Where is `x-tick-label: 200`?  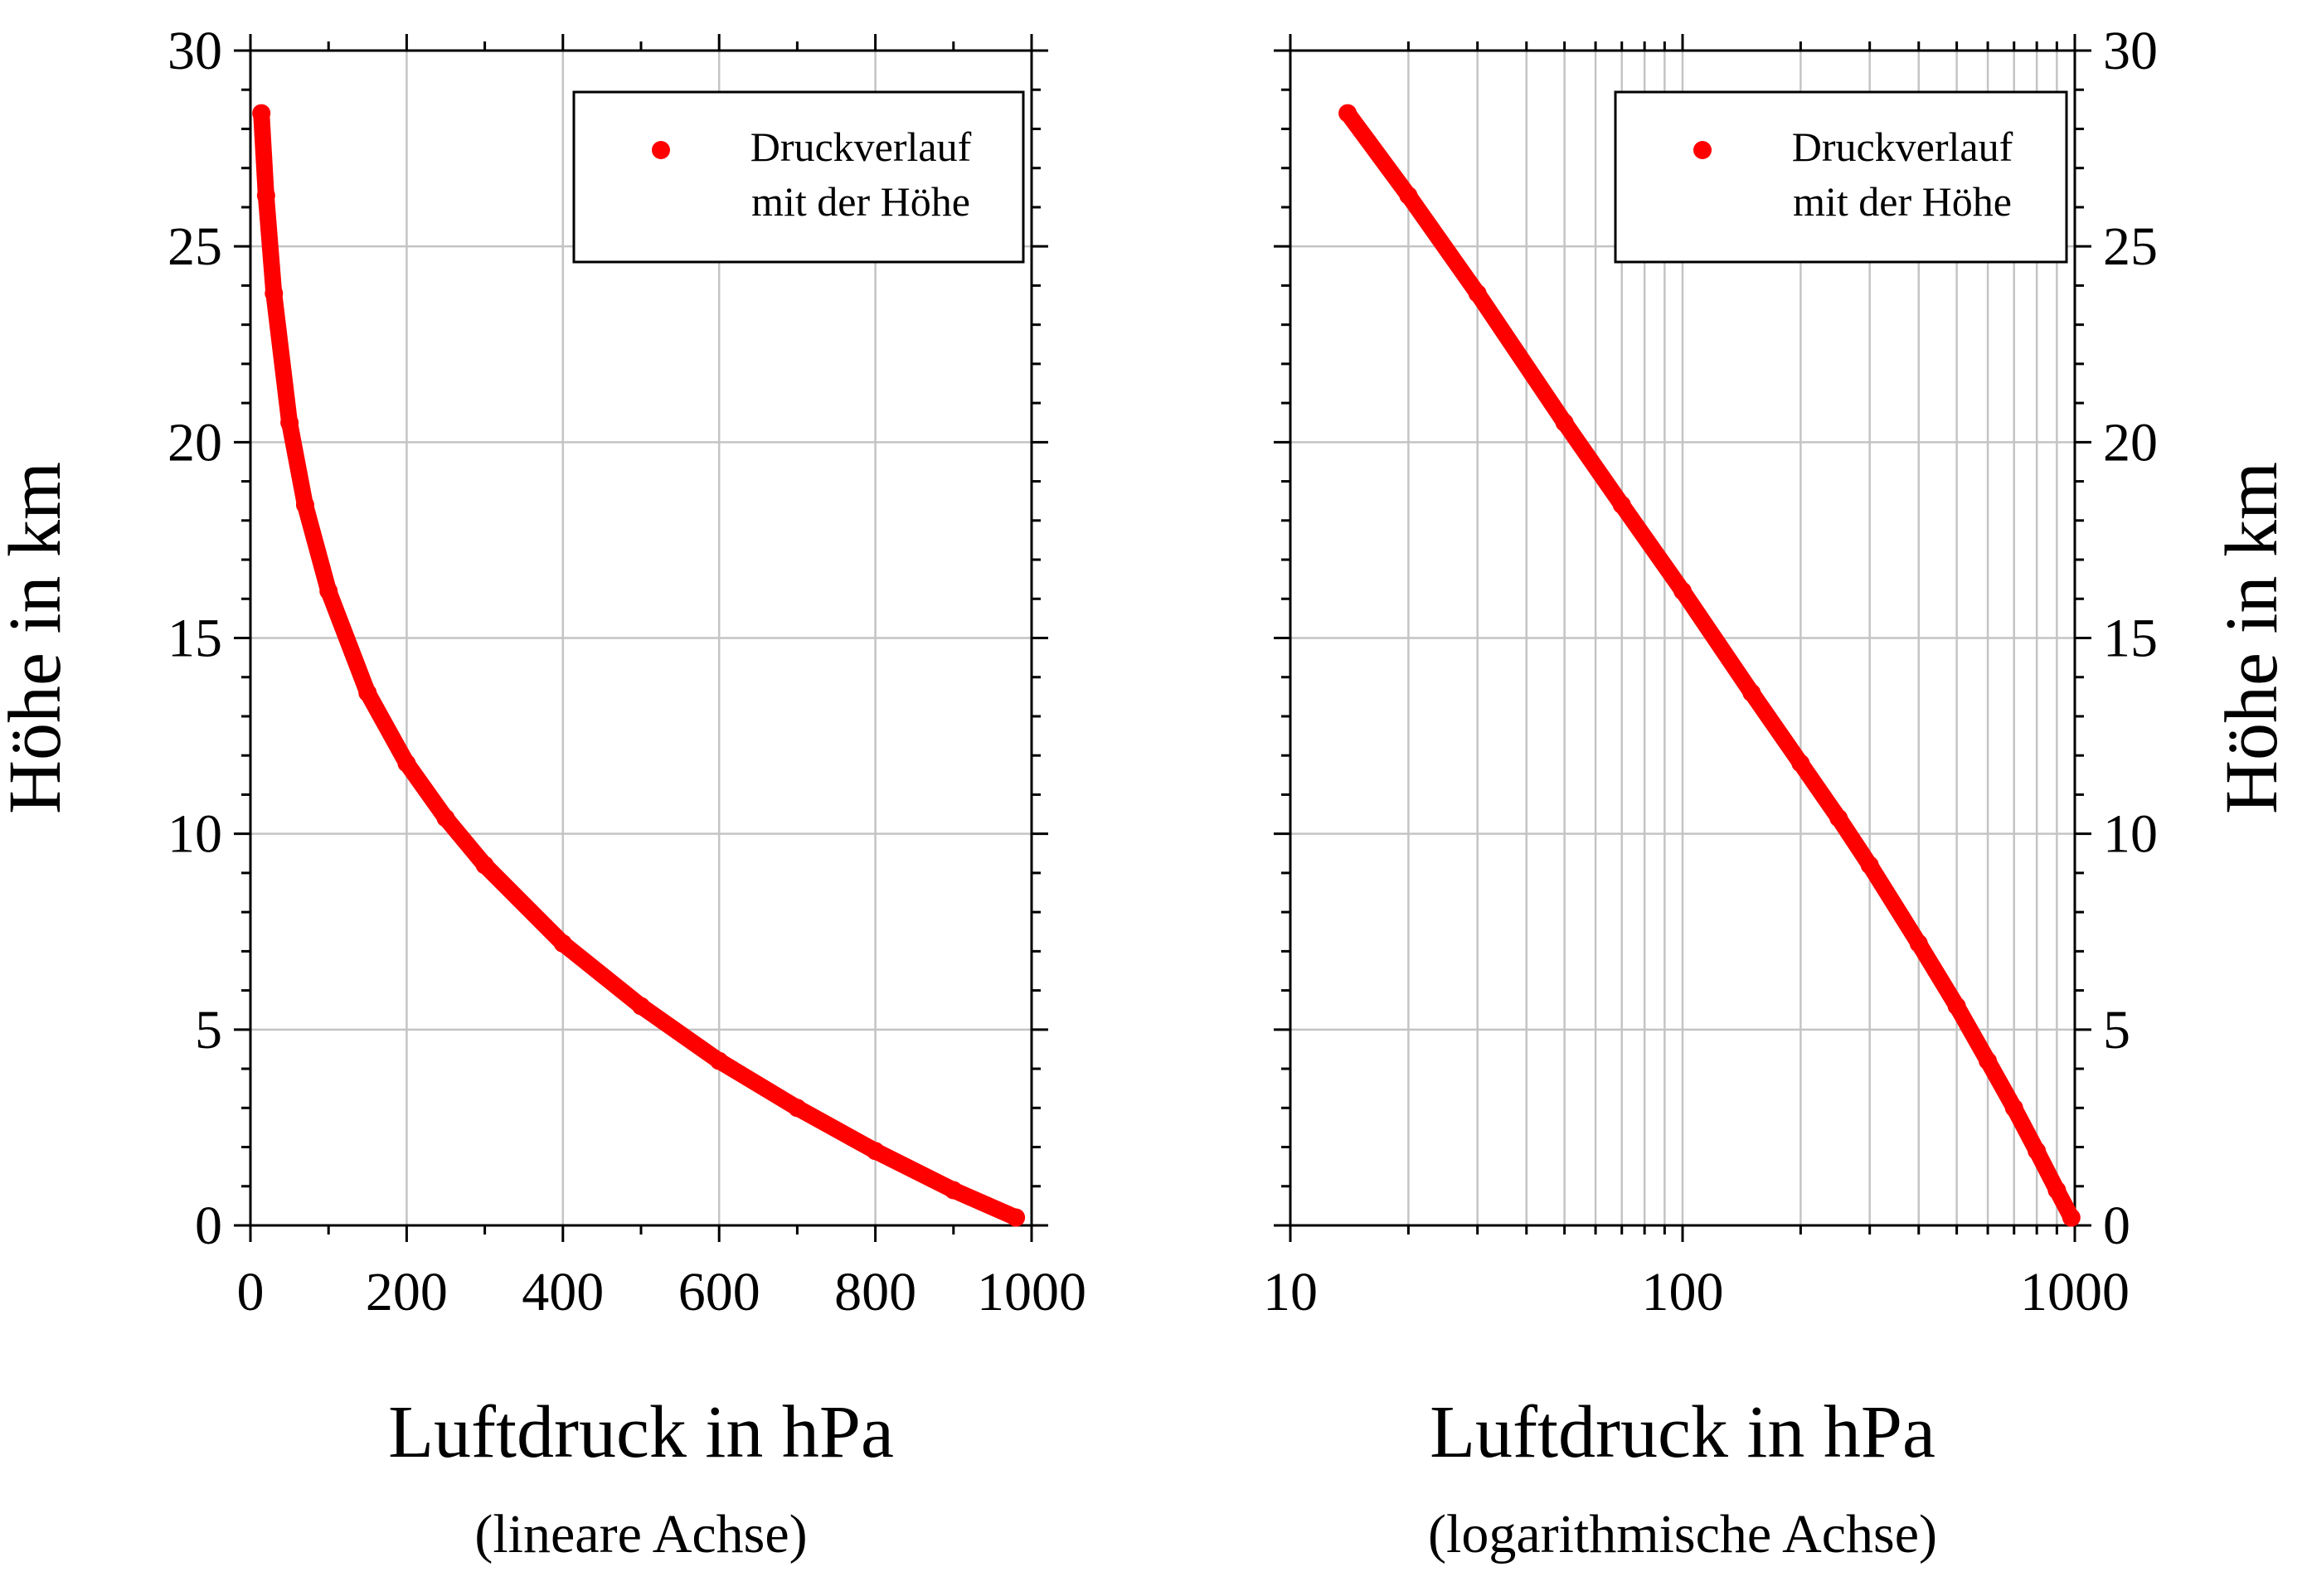
x-tick-label: 200 is located at coordinates (407, 1292).